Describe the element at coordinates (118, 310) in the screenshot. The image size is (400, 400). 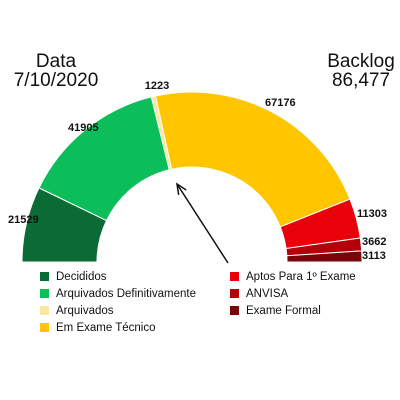
I see `legend-item-arquivados: Arquivados` at that location.